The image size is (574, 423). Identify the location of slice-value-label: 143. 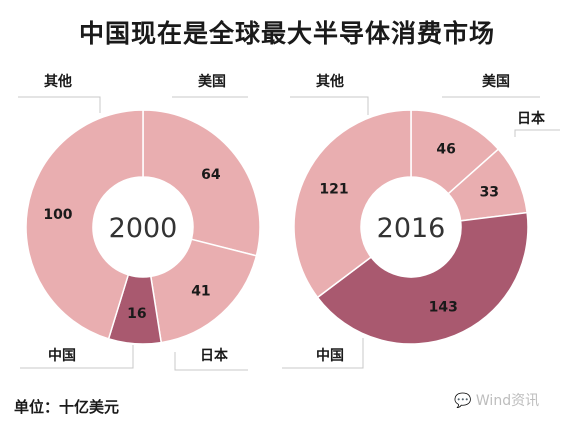
(443, 308).